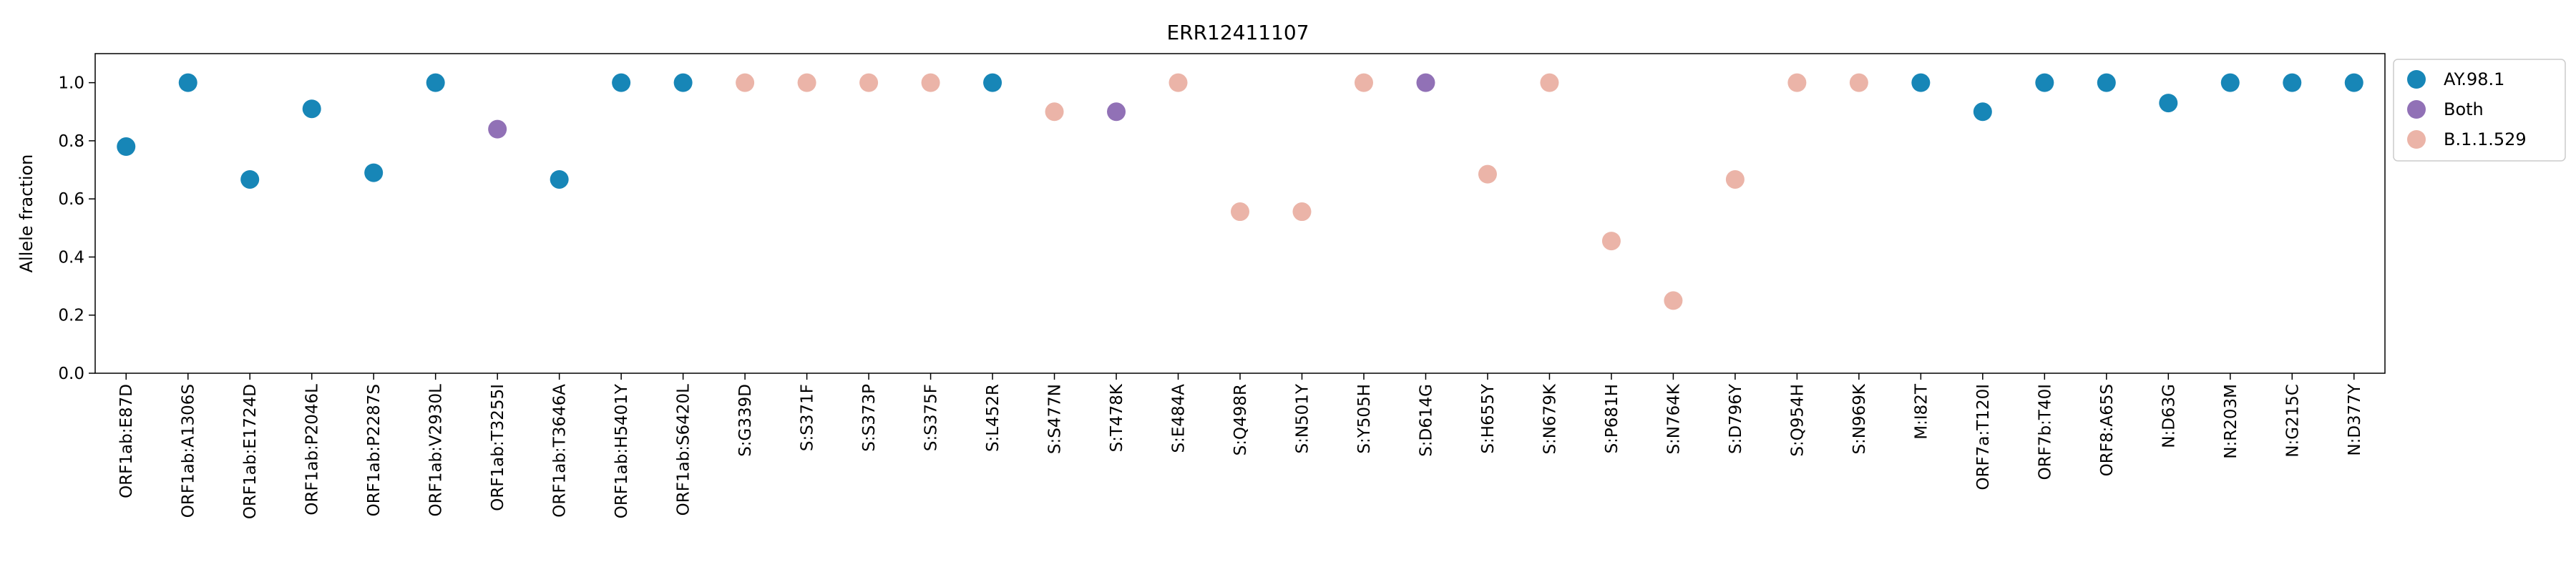 The height and width of the screenshot is (572, 2576). What do you see at coordinates (2464, 109) in the screenshot?
I see `legend-label: Both` at bounding box center [2464, 109].